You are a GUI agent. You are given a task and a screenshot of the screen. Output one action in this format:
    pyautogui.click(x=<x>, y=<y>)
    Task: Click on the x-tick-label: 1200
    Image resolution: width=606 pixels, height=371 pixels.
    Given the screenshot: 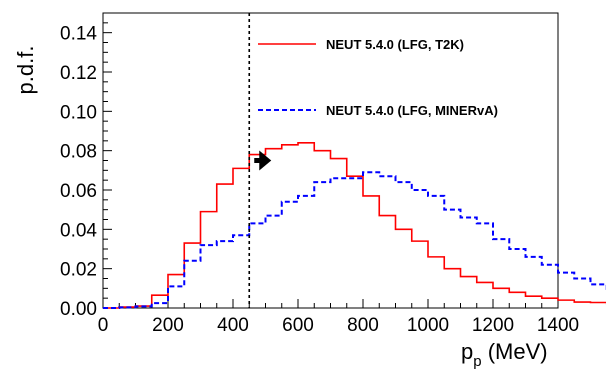 What is the action you would take?
    pyautogui.click(x=493, y=325)
    